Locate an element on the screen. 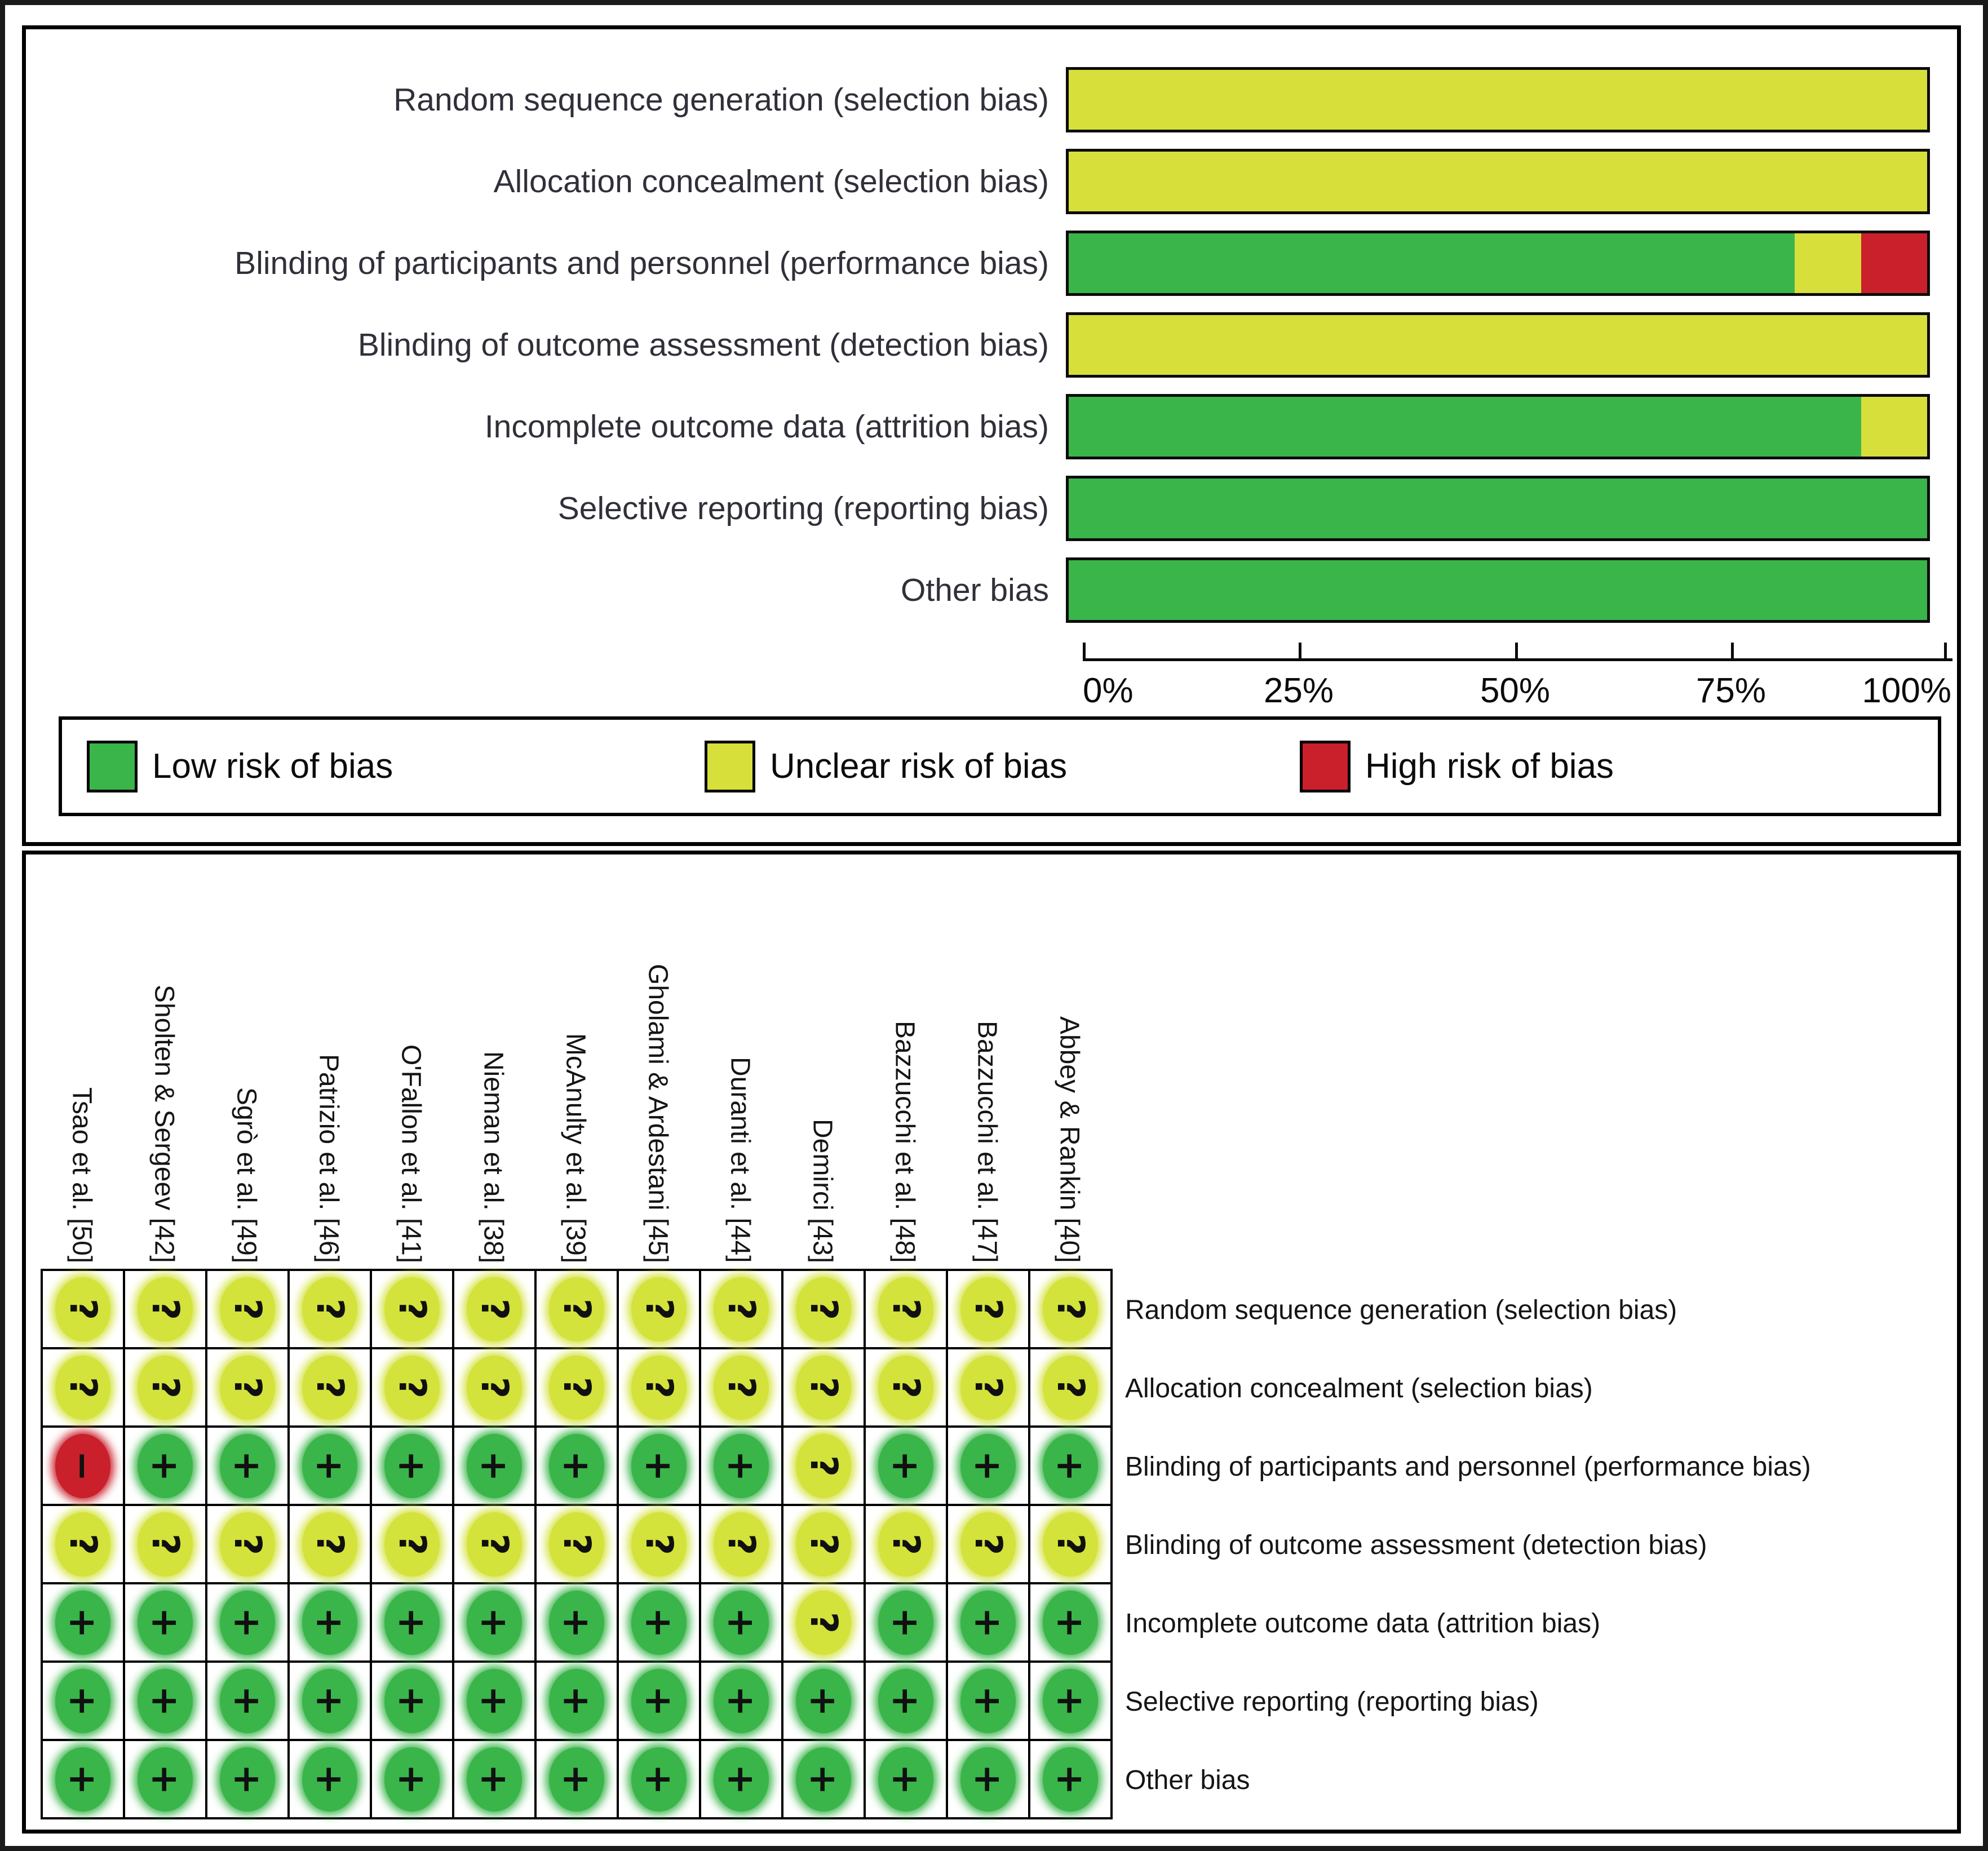  study-header: Bazzucchi et al. [47] is located at coordinates (987, 1061).